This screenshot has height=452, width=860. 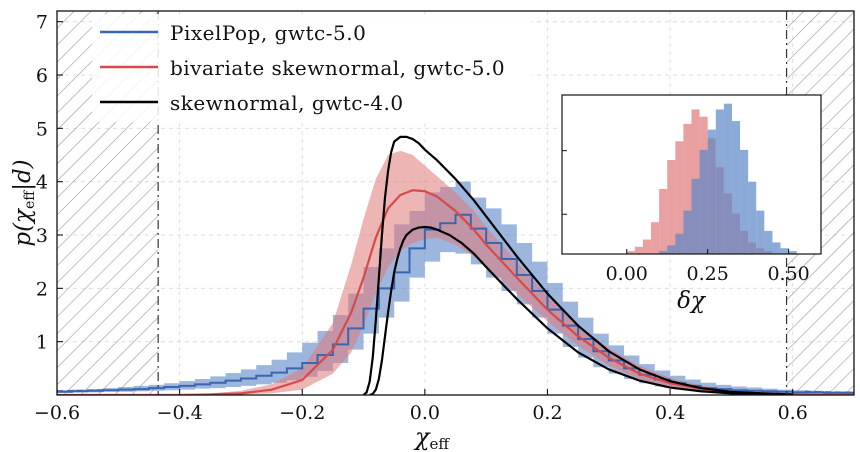 What do you see at coordinates (42, 76) in the screenshot?
I see `y-tick-label-5: 6` at bounding box center [42, 76].